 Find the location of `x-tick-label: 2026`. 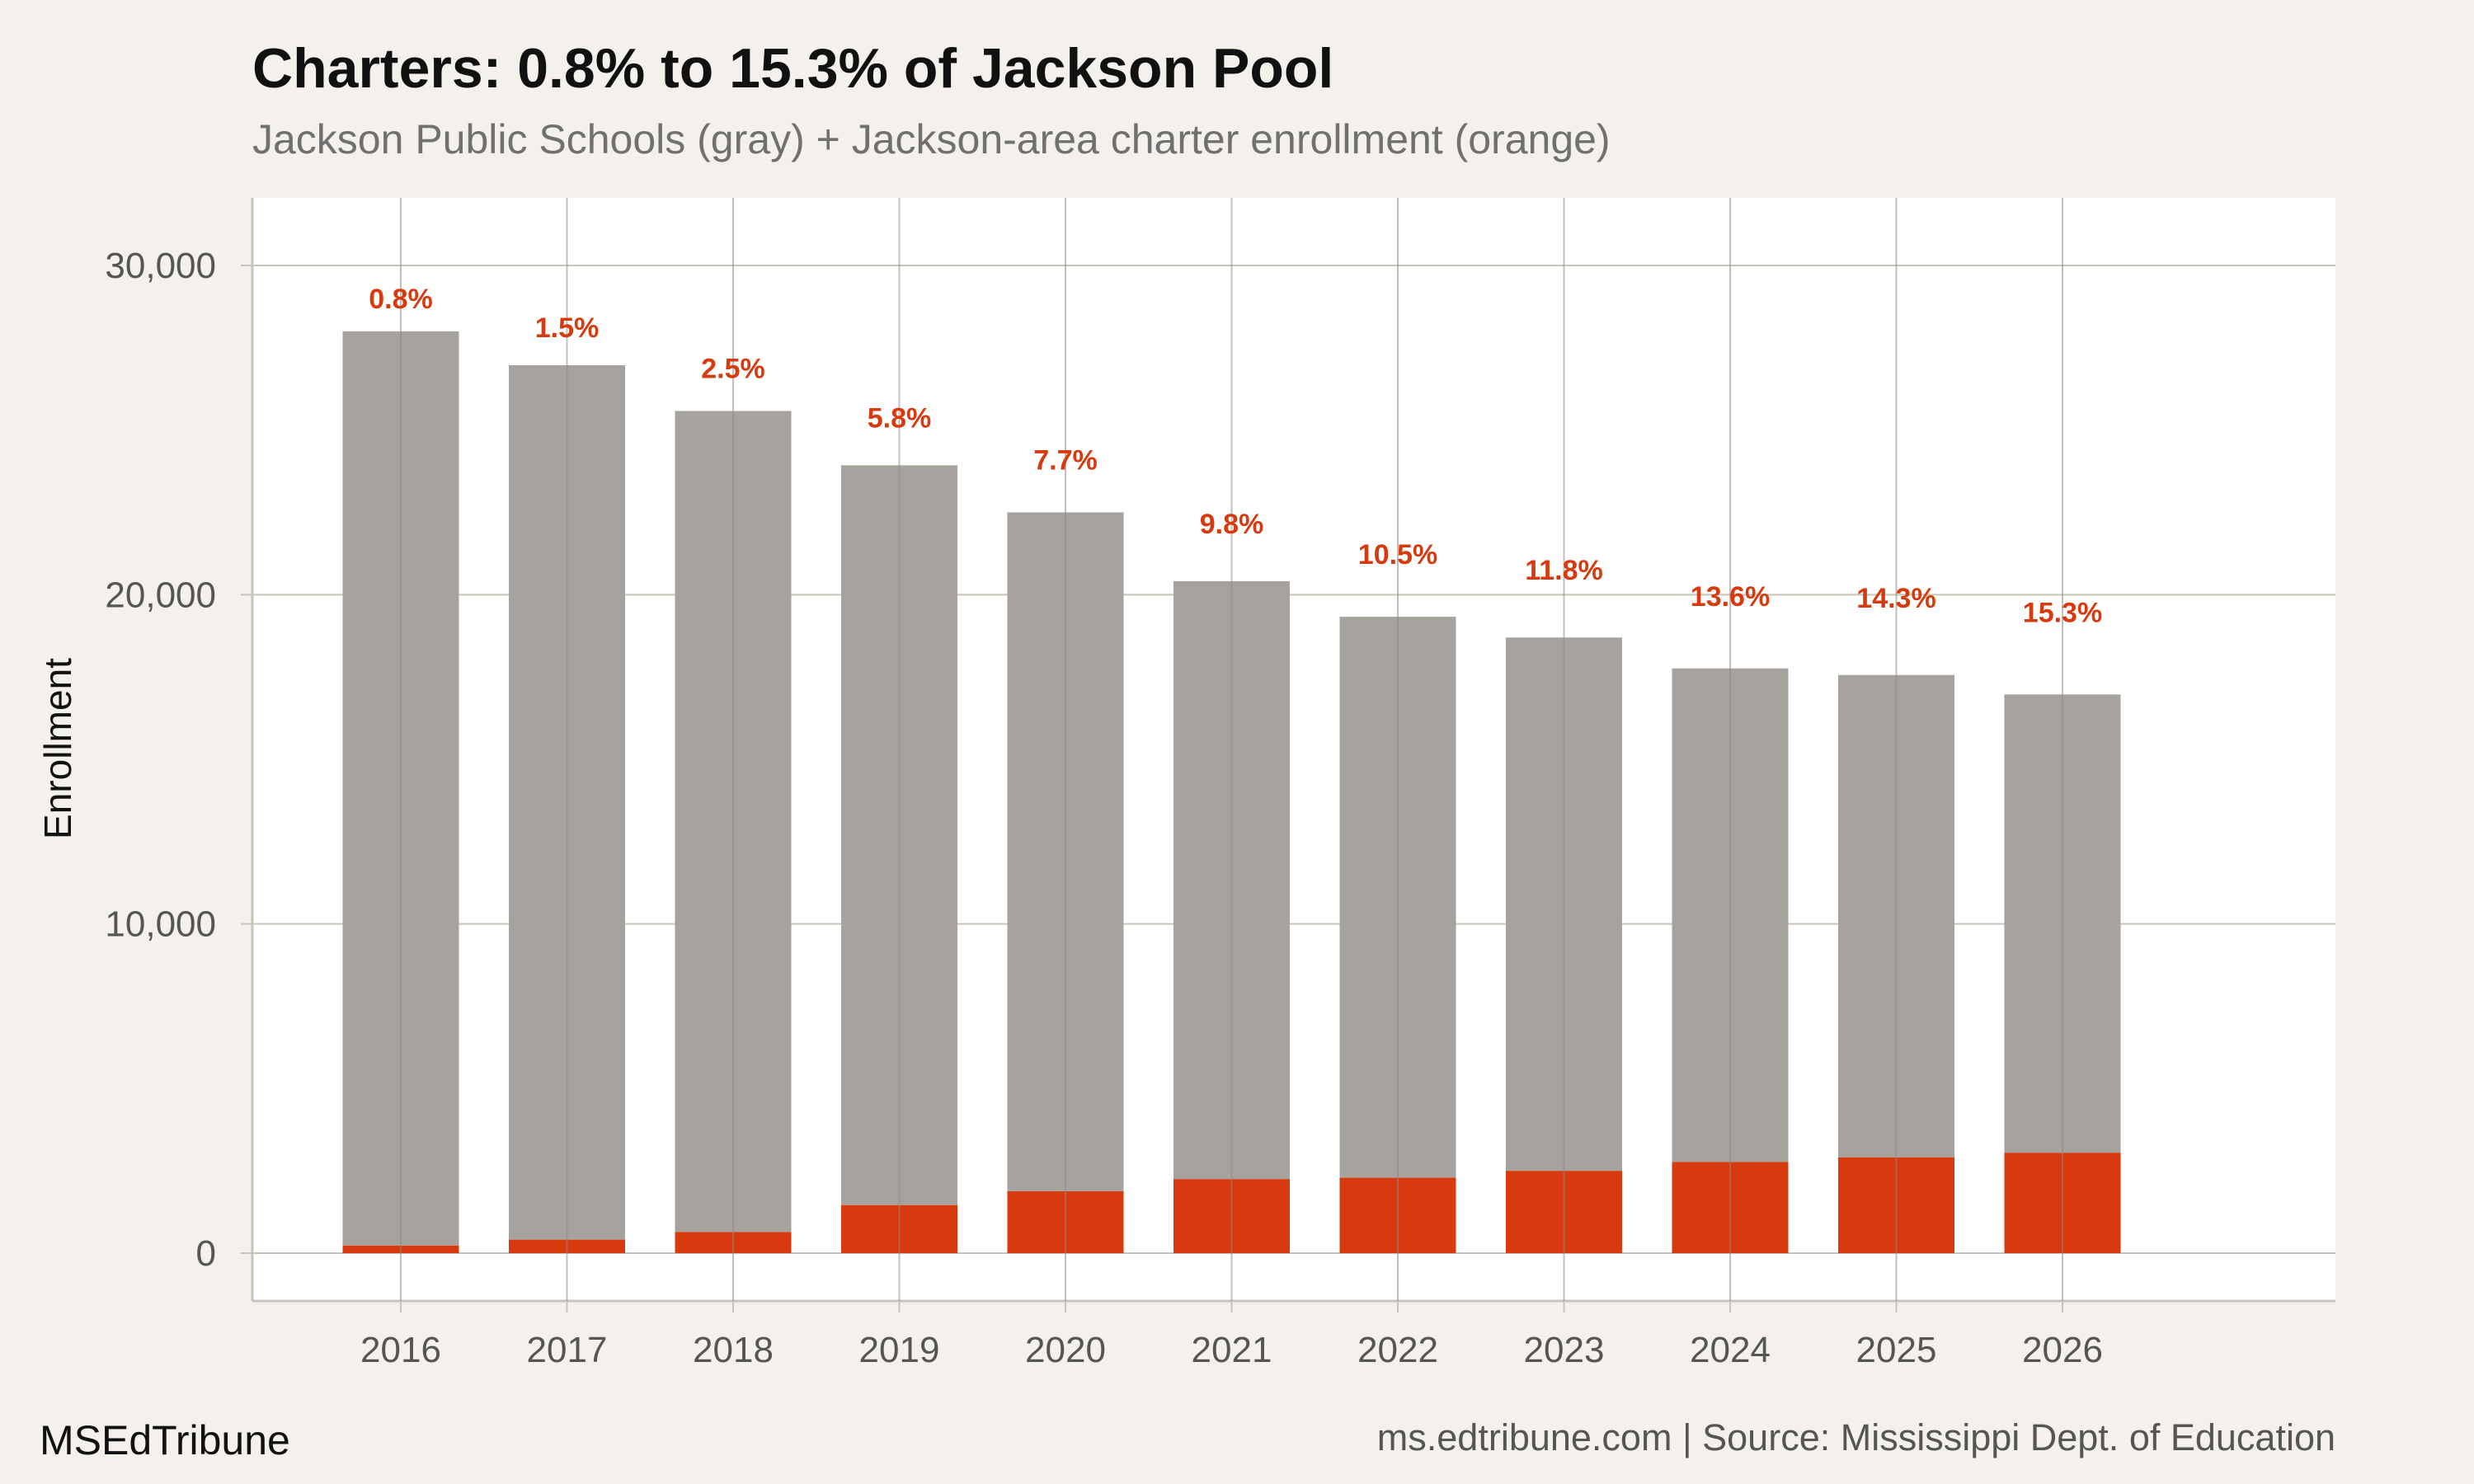

x-tick-label: 2026 is located at coordinates (2062, 1350).